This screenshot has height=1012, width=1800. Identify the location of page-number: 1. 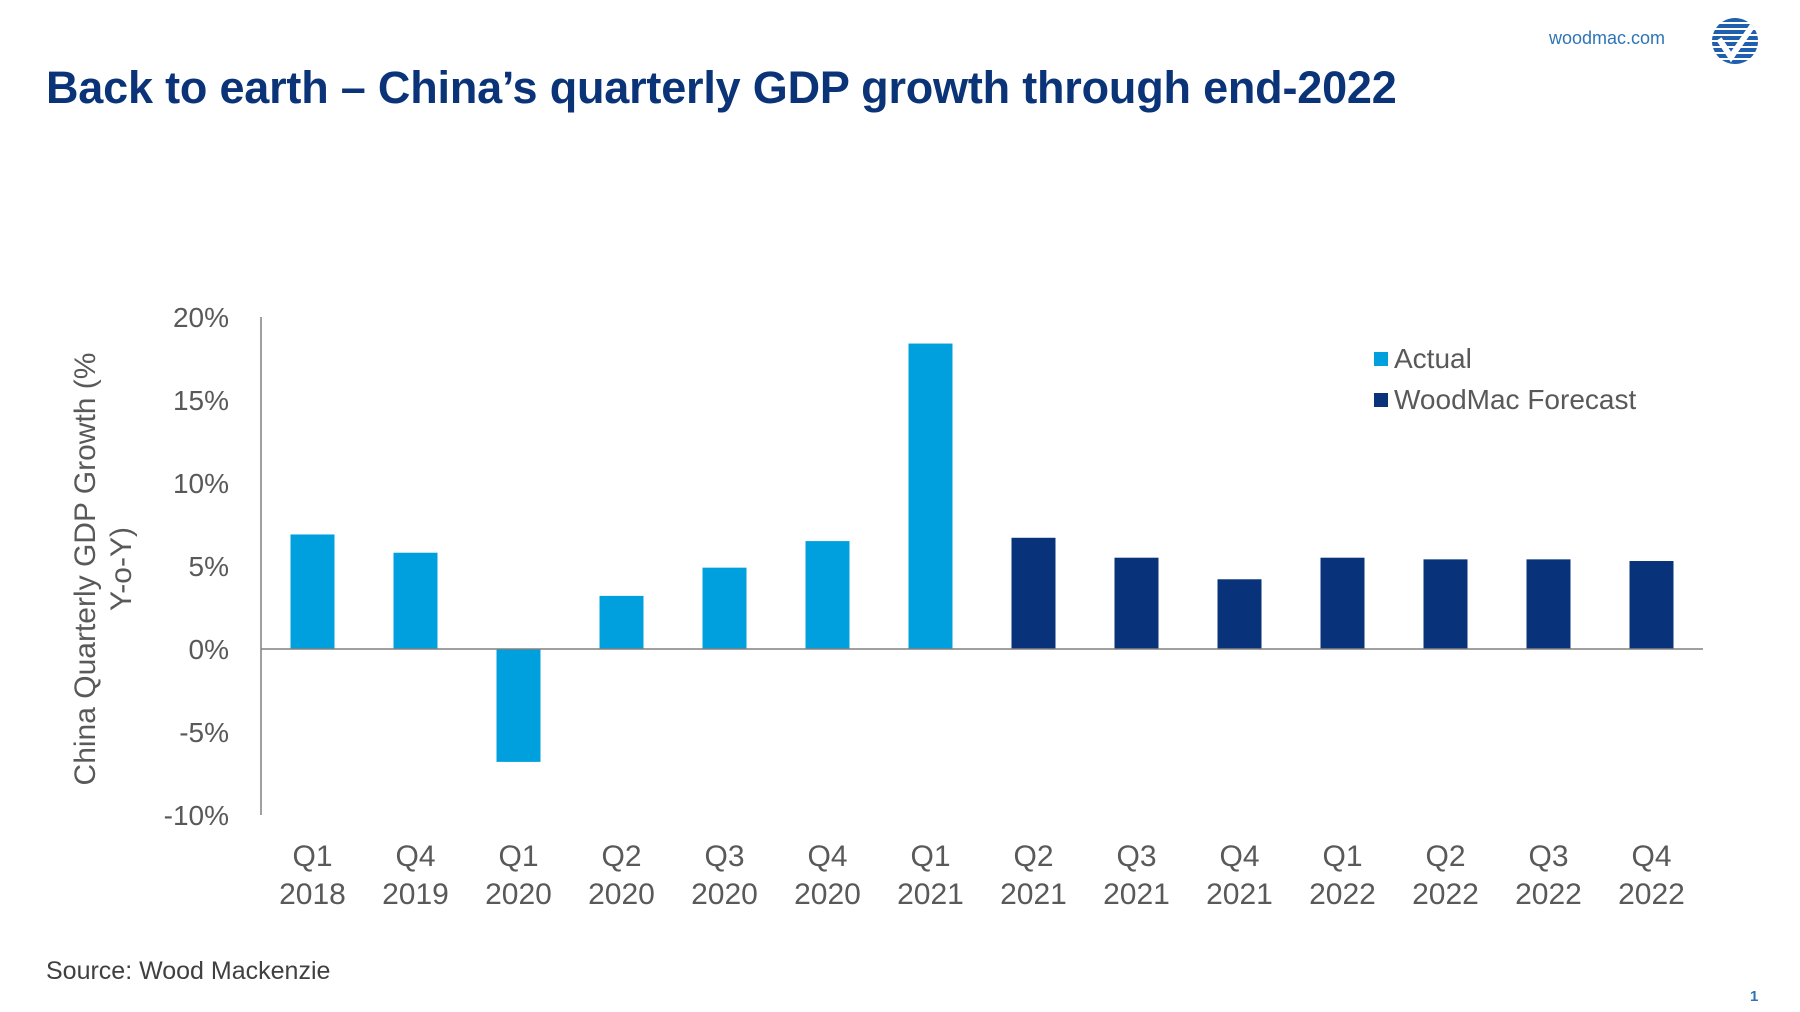
(1754, 996).